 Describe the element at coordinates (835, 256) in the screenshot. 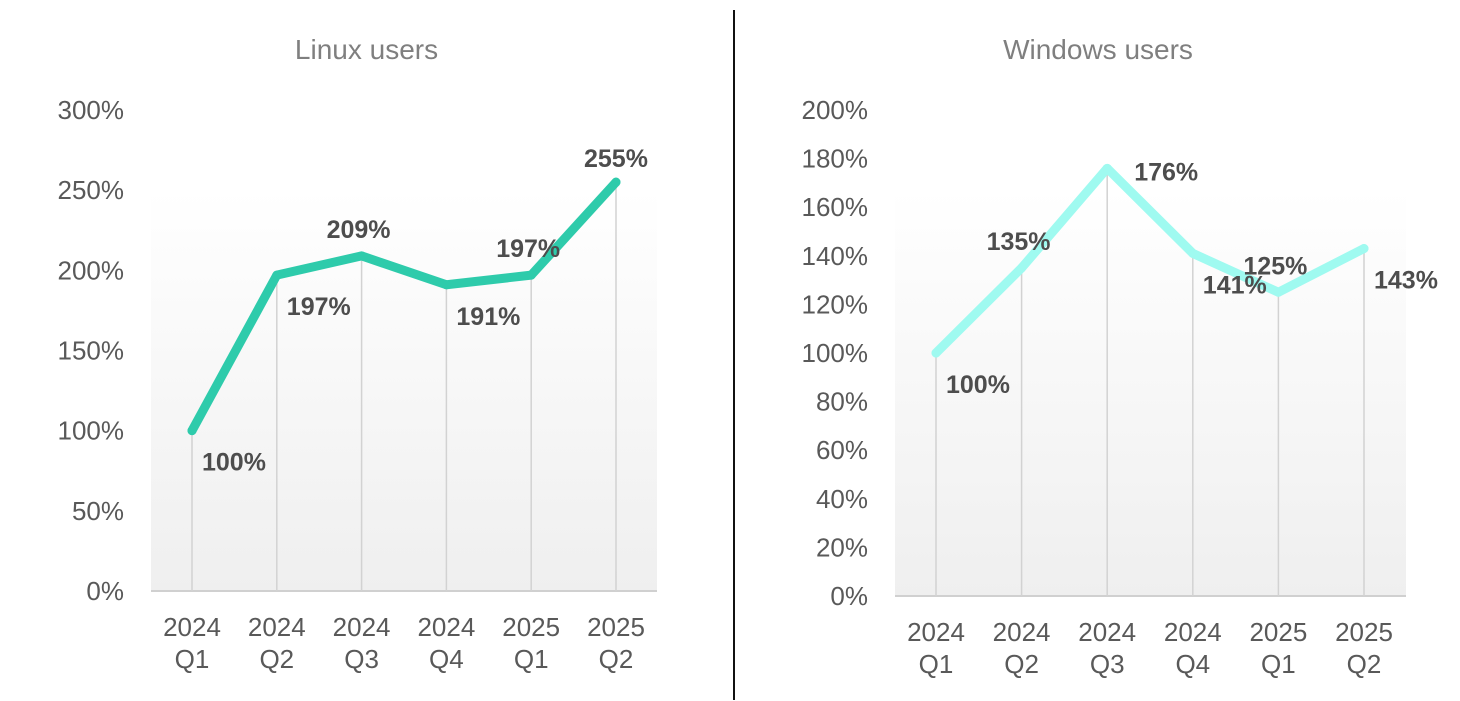

I see `y-tick-label: 140%` at that location.